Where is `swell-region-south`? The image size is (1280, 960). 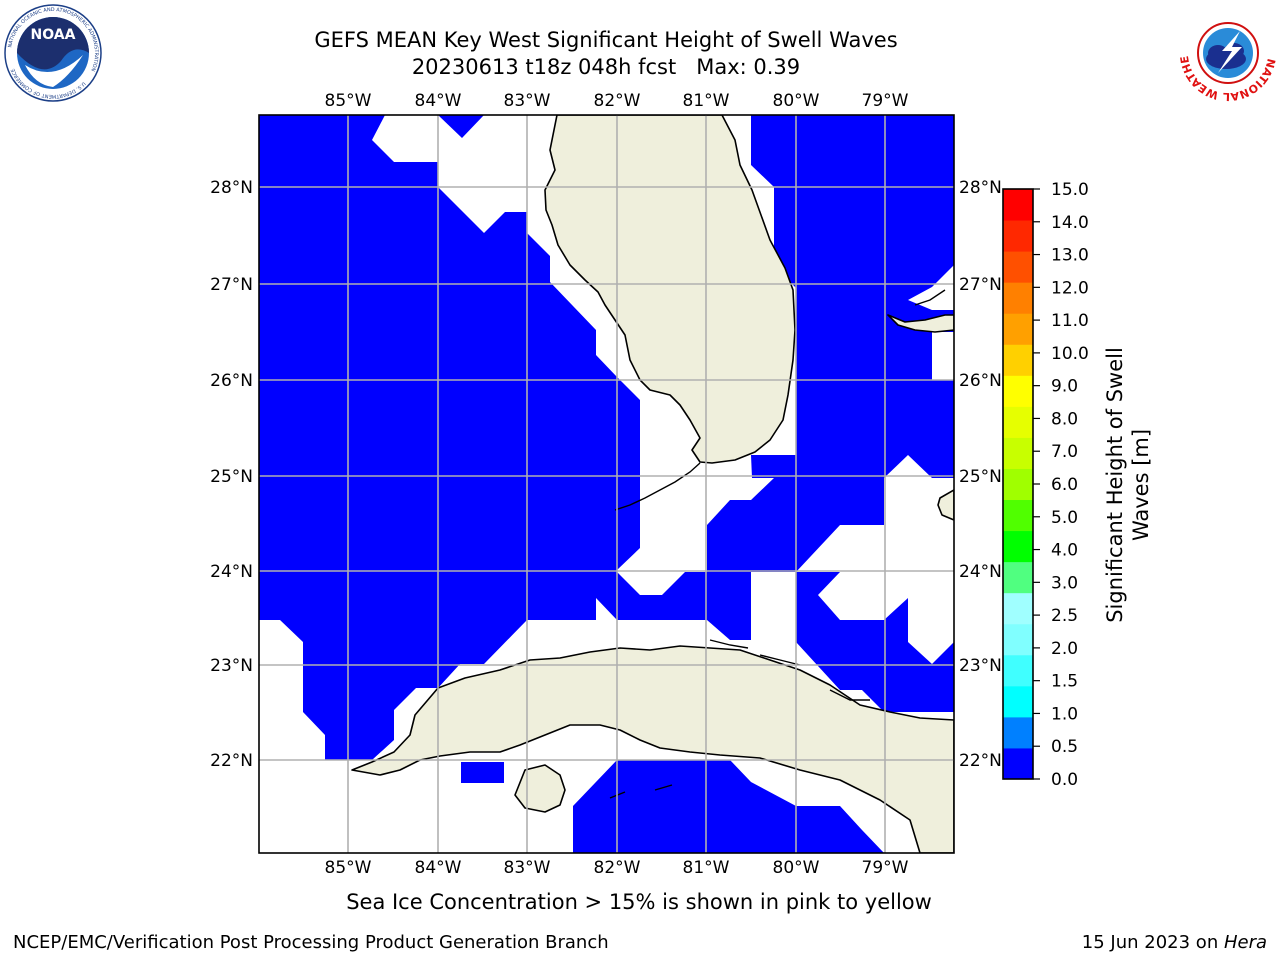 swell-region-south is located at coordinates (728, 806).